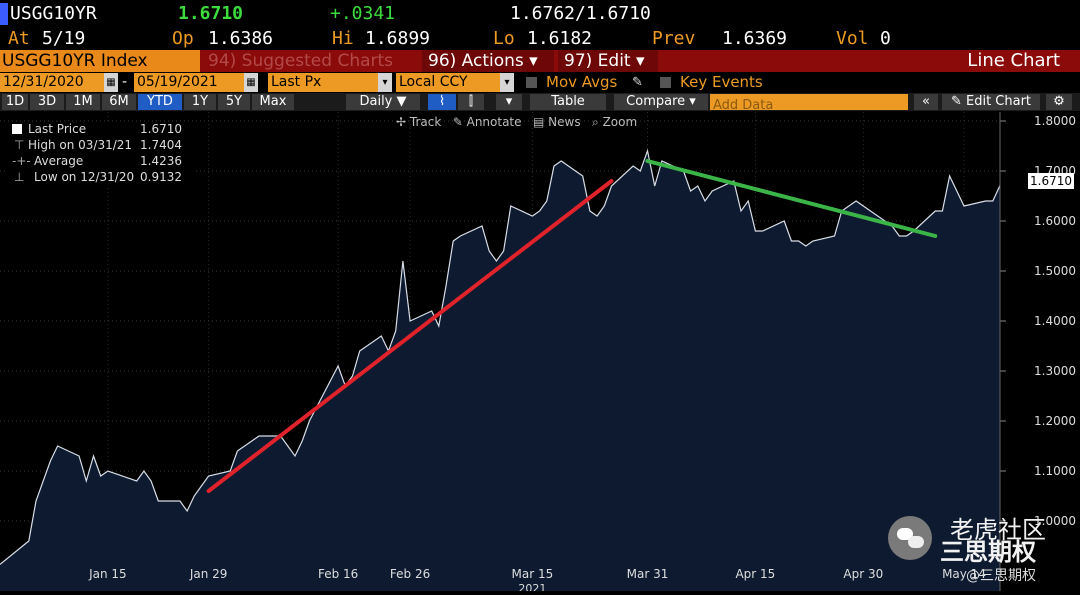  What do you see at coordinates (988, 552) in the screenshot?
I see `watermark-line2: 三思期权` at bounding box center [988, 552].